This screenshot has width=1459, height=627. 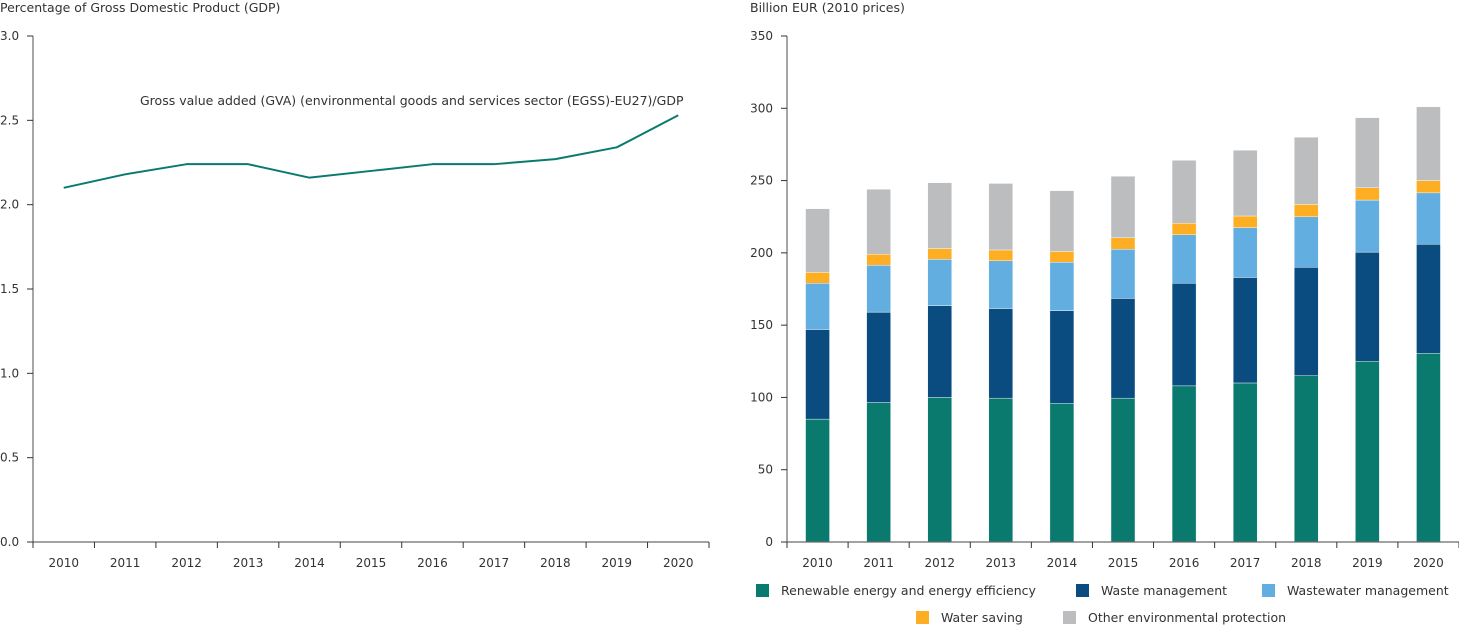 What do you see at coordinates (1164, 590) in the screenshot?
I see `legend-label-waste: Waste management` at bounding box center [1164, 590].